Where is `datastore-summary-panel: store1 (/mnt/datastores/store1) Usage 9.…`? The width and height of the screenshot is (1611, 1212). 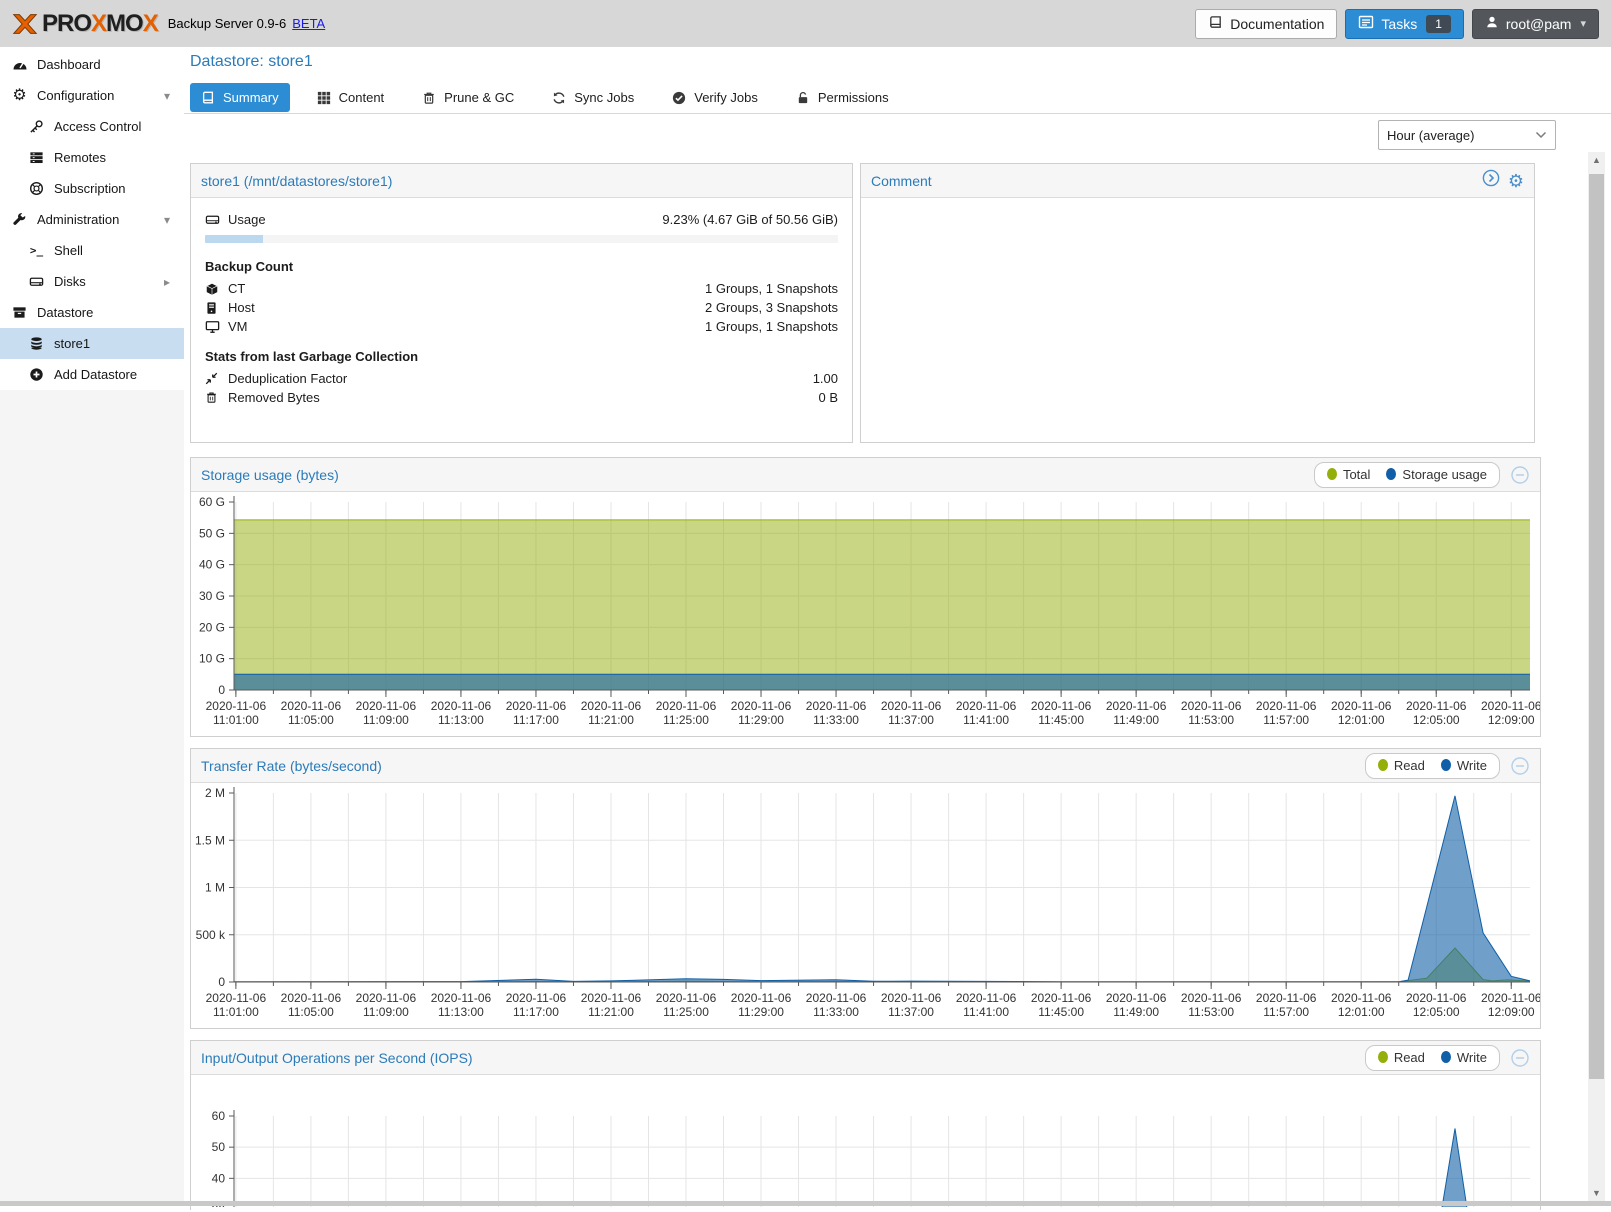 datastore-summary-panel: store1 (/mnt/datastores/store1) Usage 9.… is located at coordinates (521, 303).